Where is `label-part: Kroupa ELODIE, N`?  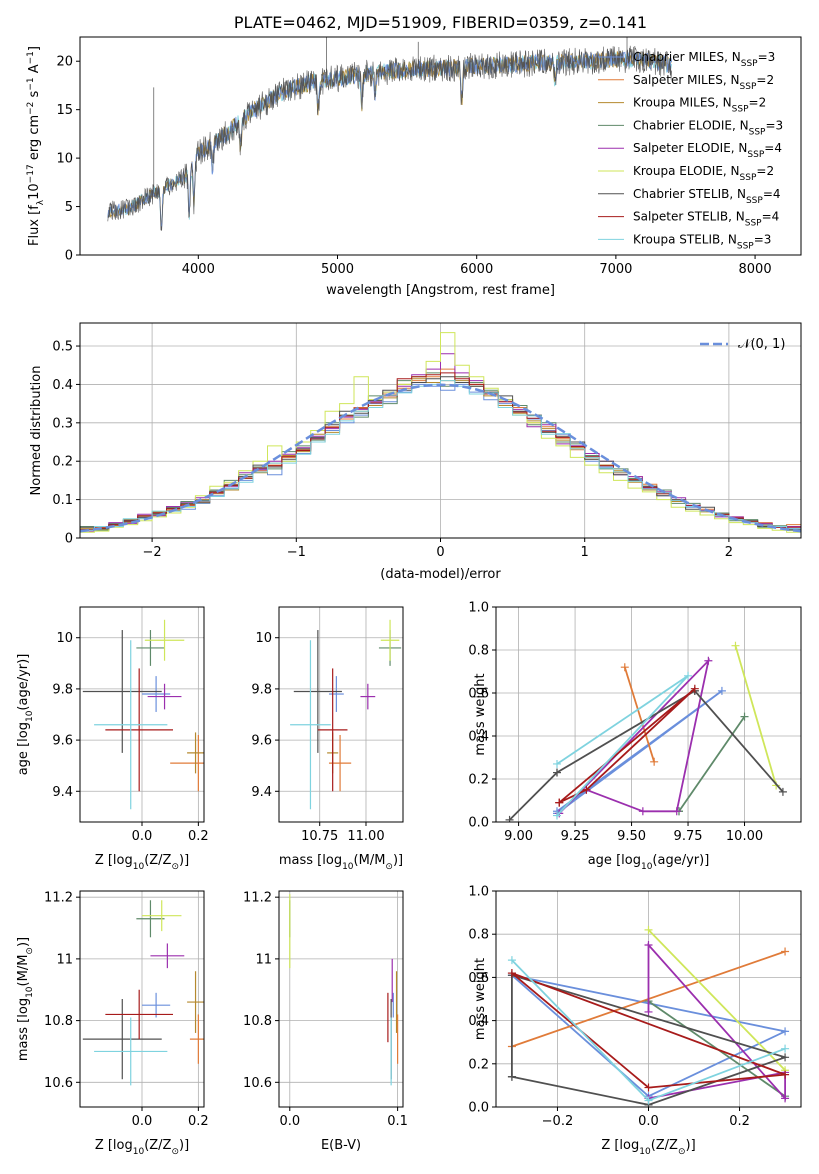 label-part: Kroupa ELODIE, N is located at coordinates (686, 171).